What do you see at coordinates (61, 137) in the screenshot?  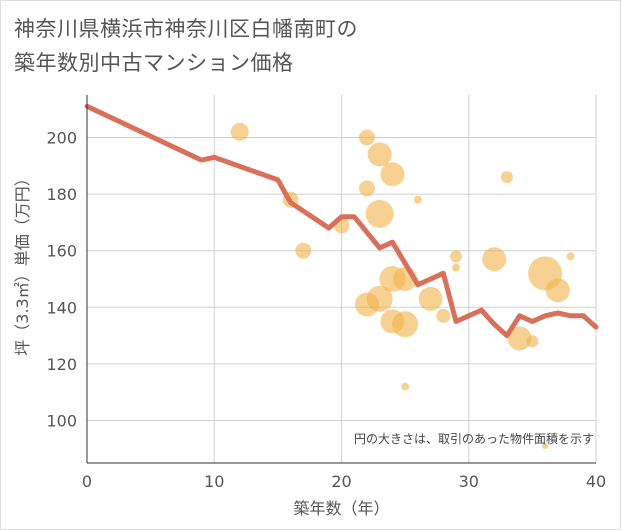 I see `y-tick-label-5: 200` at bounding box center [61, 137].